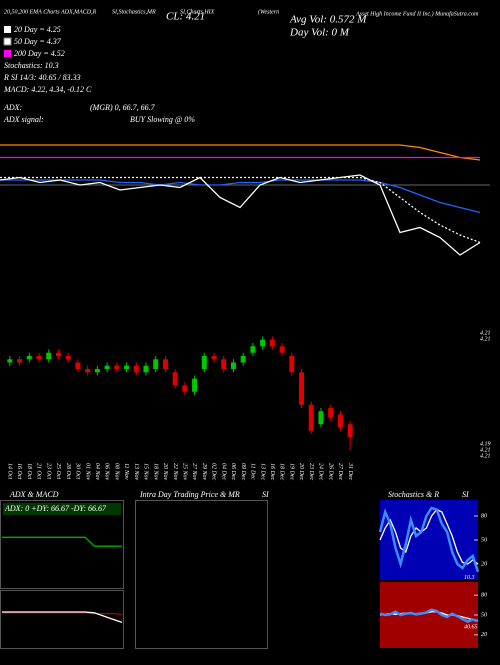  I want to click on annotation-box, so click(62, 509).